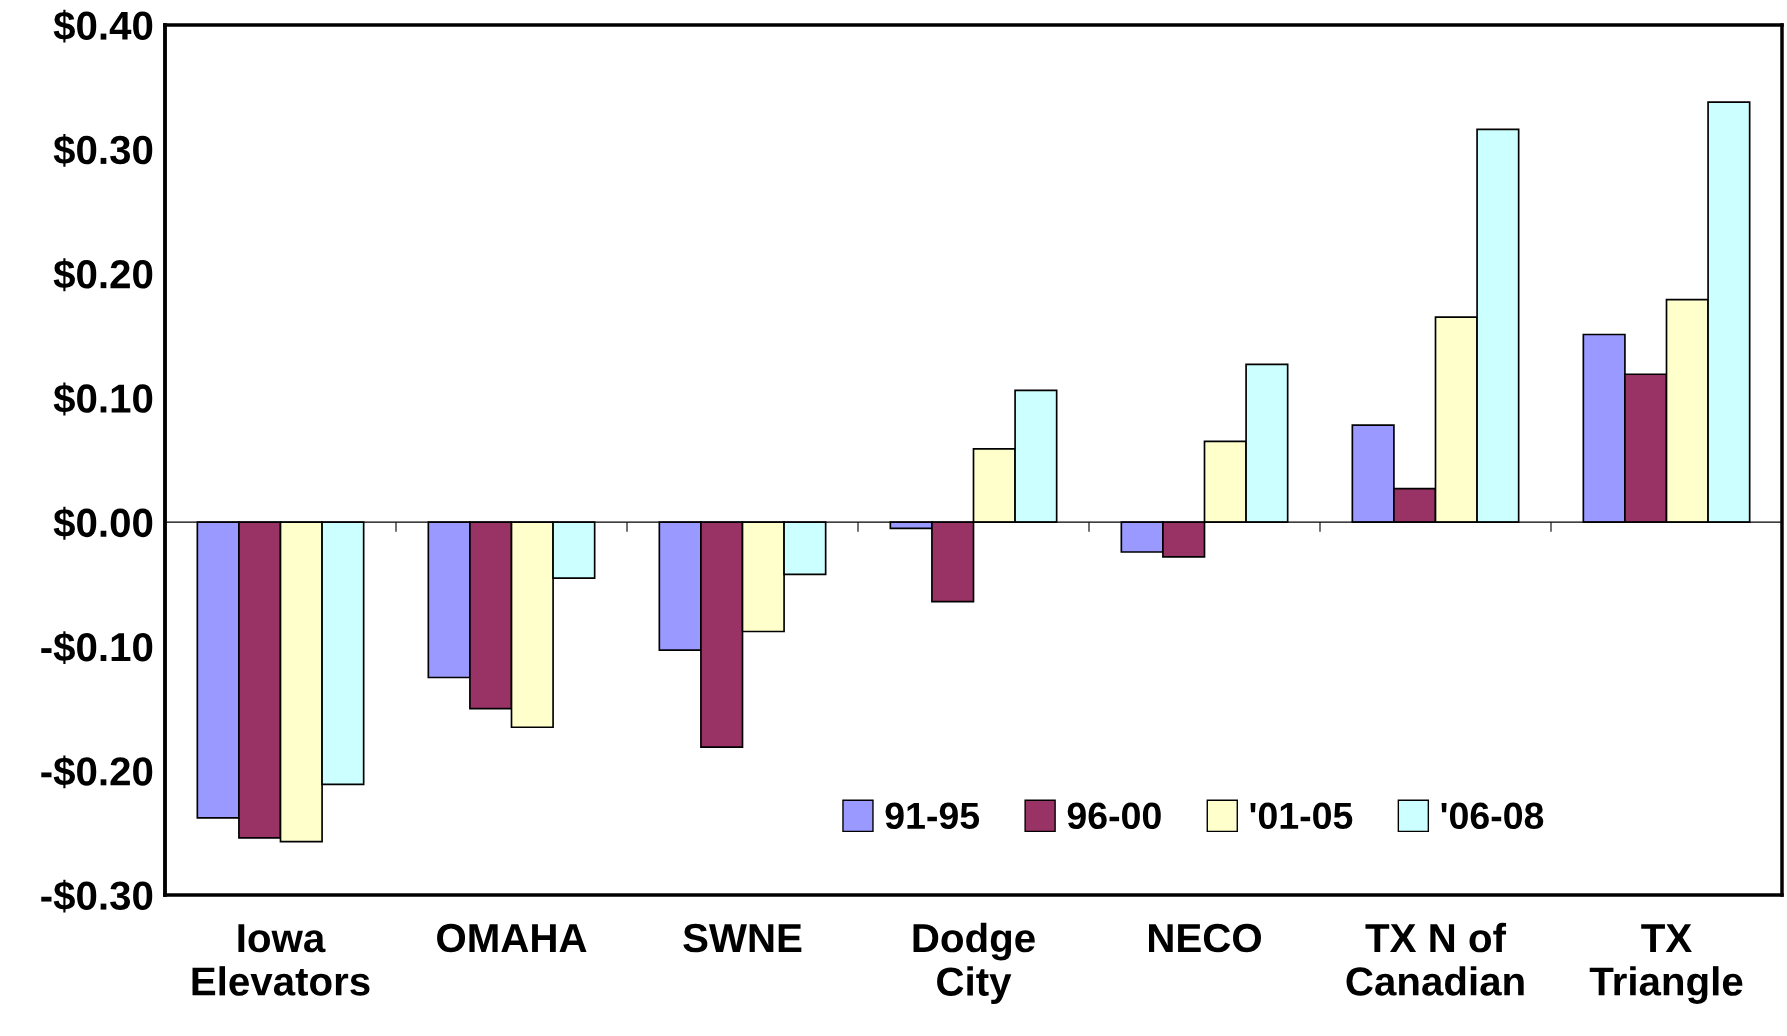 Image resolution: width=1787 pixels, height=1036 pixels. What do you see at coordinates (1114, 816) in the screenshot?
I see `legend-label: 96-00` at bounding box center [1114, 816].